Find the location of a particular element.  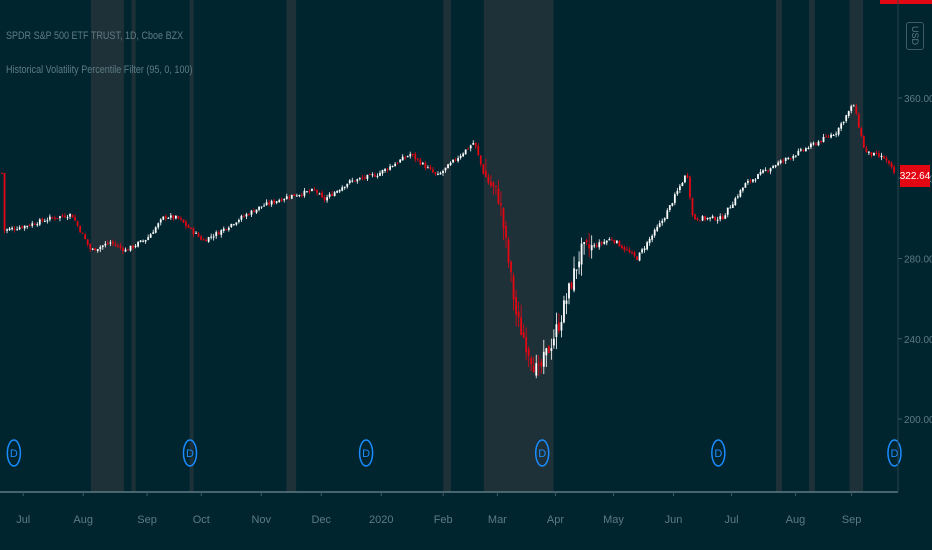

y-tick-label: 200.00 is located at coordinates (918, 420).